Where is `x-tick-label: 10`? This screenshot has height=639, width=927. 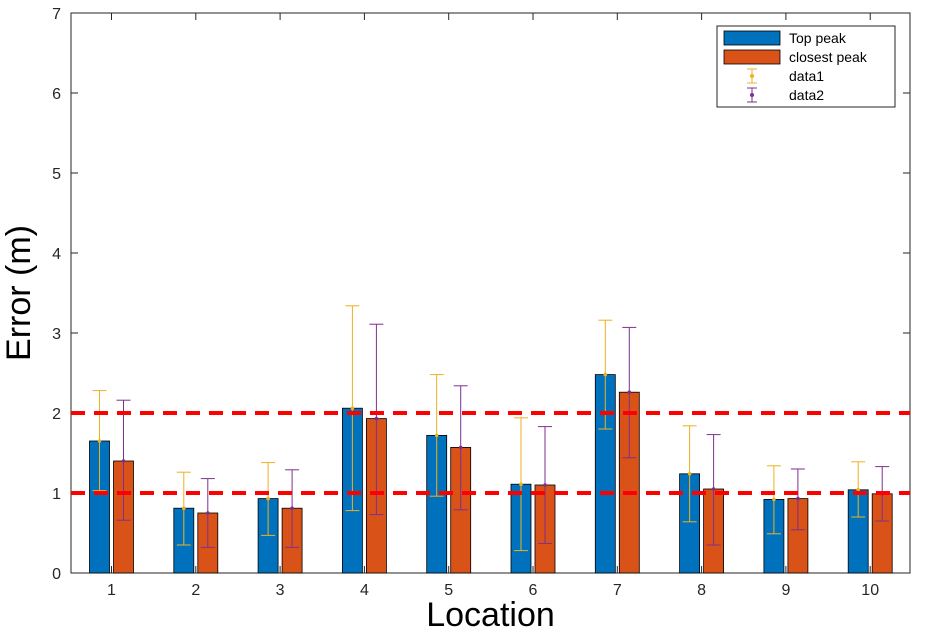
x-tick-label: 10 is located at coordinates (870, 590).